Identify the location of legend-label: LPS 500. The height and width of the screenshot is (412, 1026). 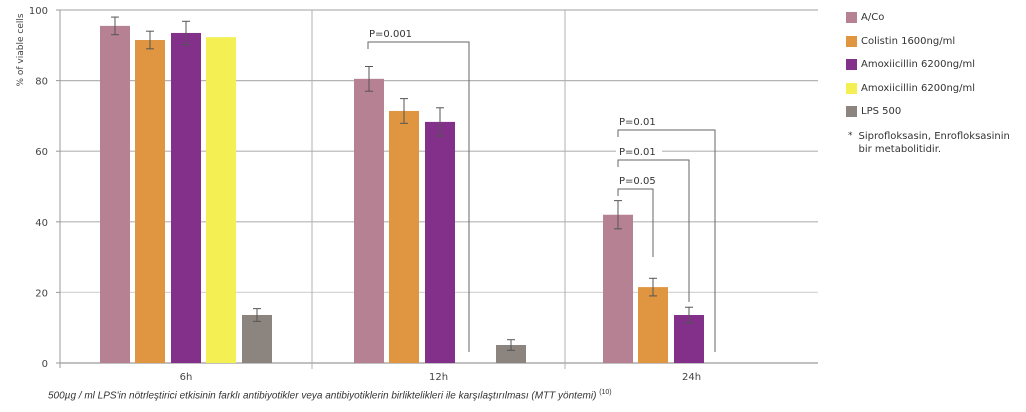
(881, 112).